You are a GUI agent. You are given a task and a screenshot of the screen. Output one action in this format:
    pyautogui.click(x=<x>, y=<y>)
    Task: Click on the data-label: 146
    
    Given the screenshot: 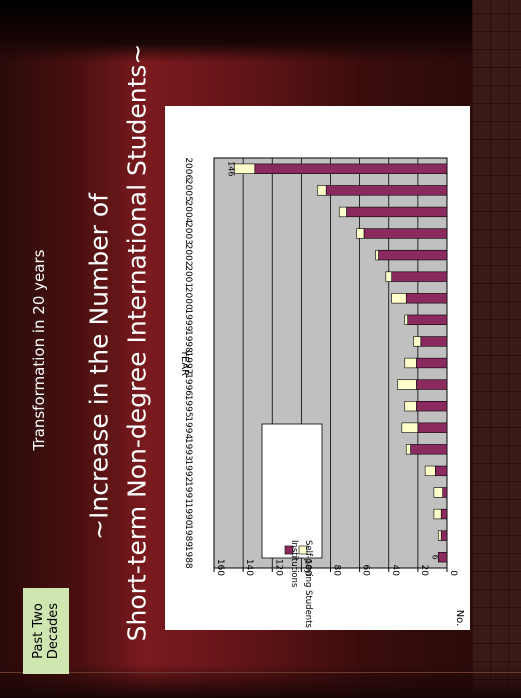 What is the action you would take?
    pyautogui.click(x=230, y=168)
    